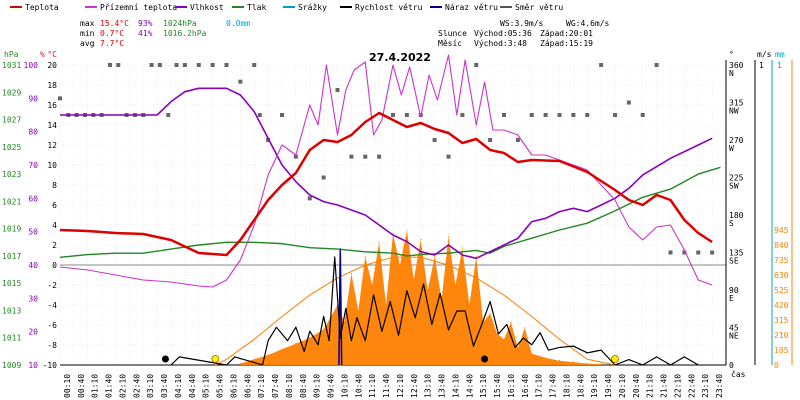  Describe the element at coordinates (11, 201) in the screenshot. I see `pressure-tick: 1021` at that location.